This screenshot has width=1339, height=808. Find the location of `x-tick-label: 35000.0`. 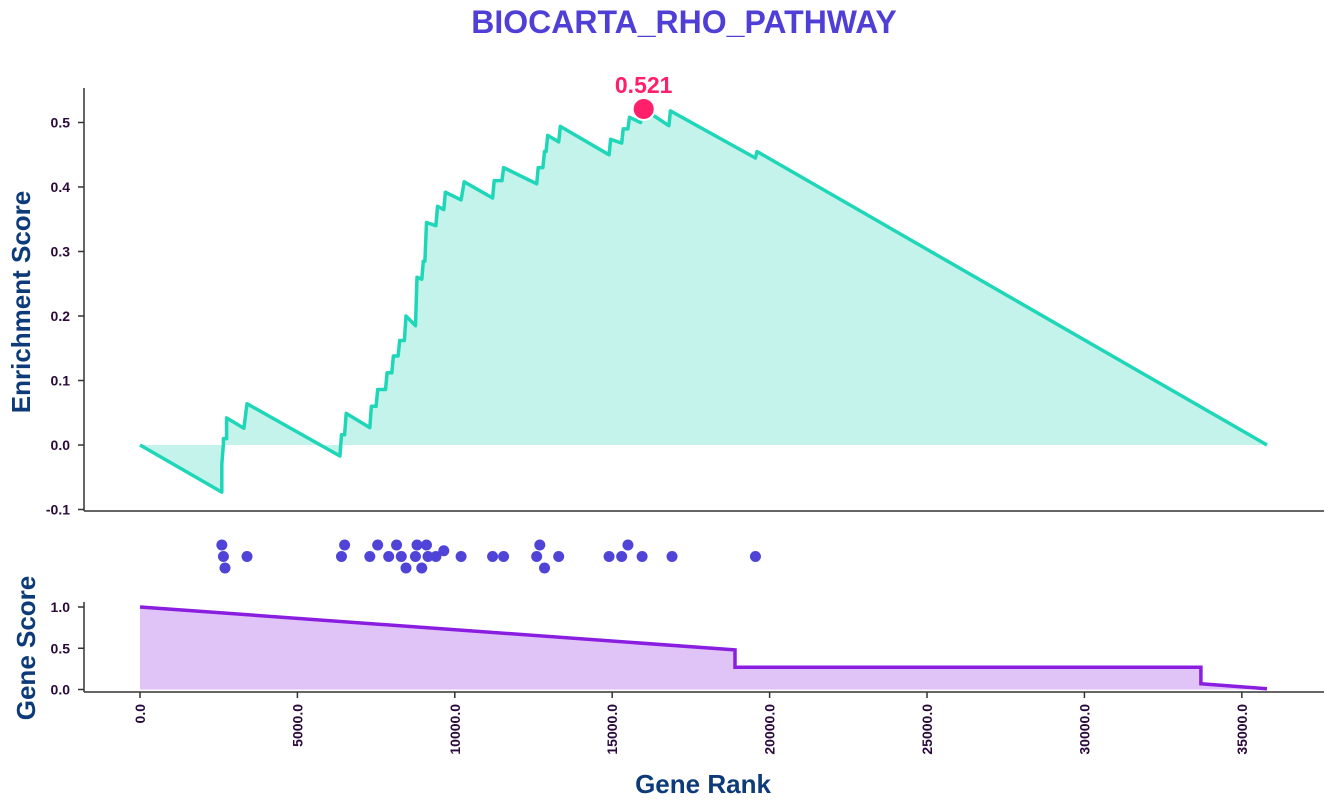

x-tick-label: 35000.0 is located at coordinates (1242, 729).